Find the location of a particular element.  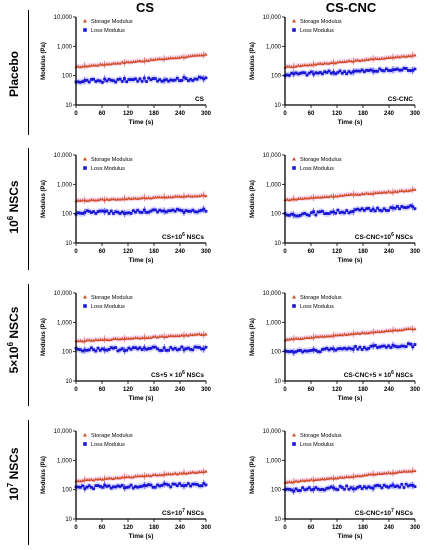

panel-label: CS-CNC is located at coordinates (401, 99).